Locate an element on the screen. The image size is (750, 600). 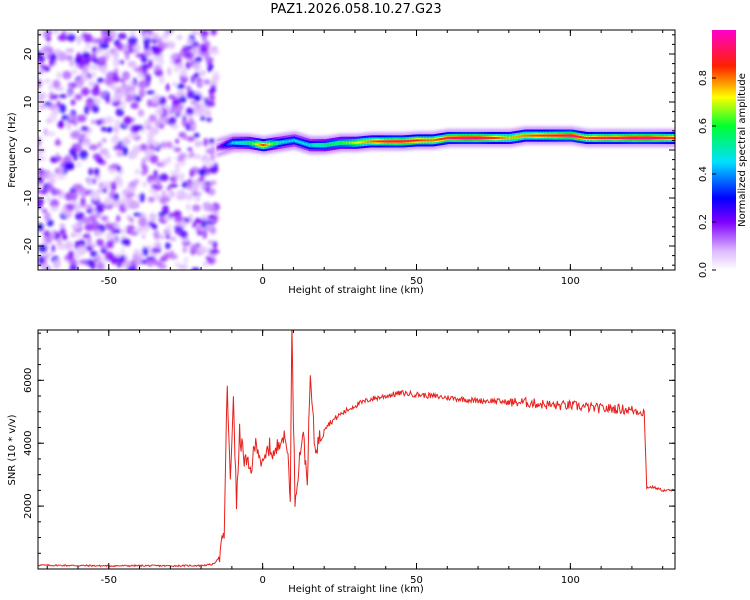
x-tick-label: 0 is located at coordinates (262, 281).